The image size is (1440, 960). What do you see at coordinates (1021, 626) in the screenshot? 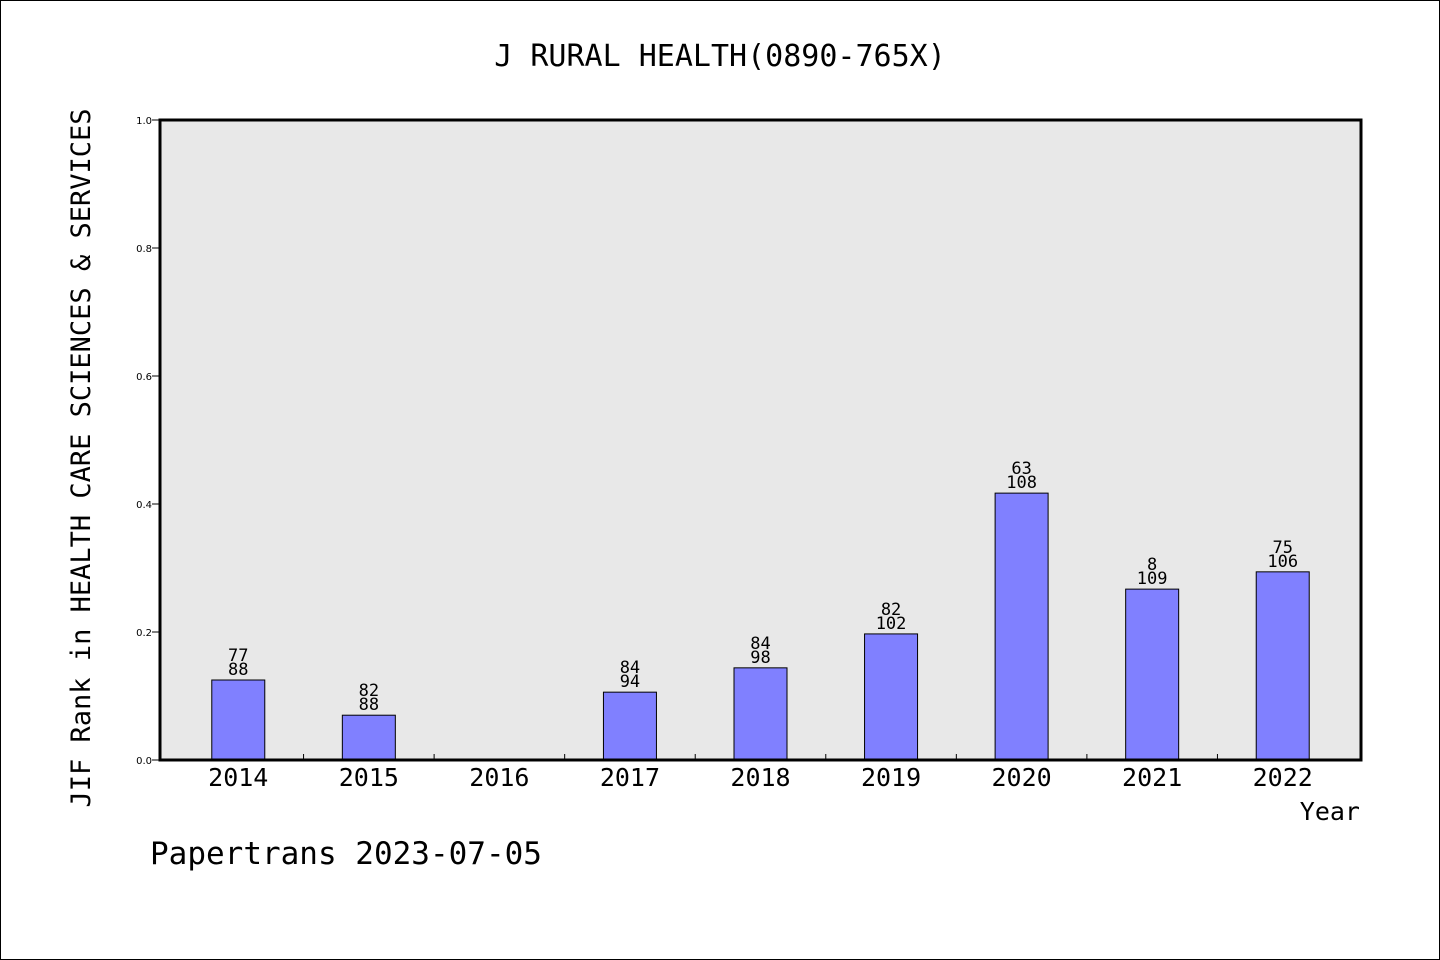
I see `bar-2020` at bounding box center [1021, 626].